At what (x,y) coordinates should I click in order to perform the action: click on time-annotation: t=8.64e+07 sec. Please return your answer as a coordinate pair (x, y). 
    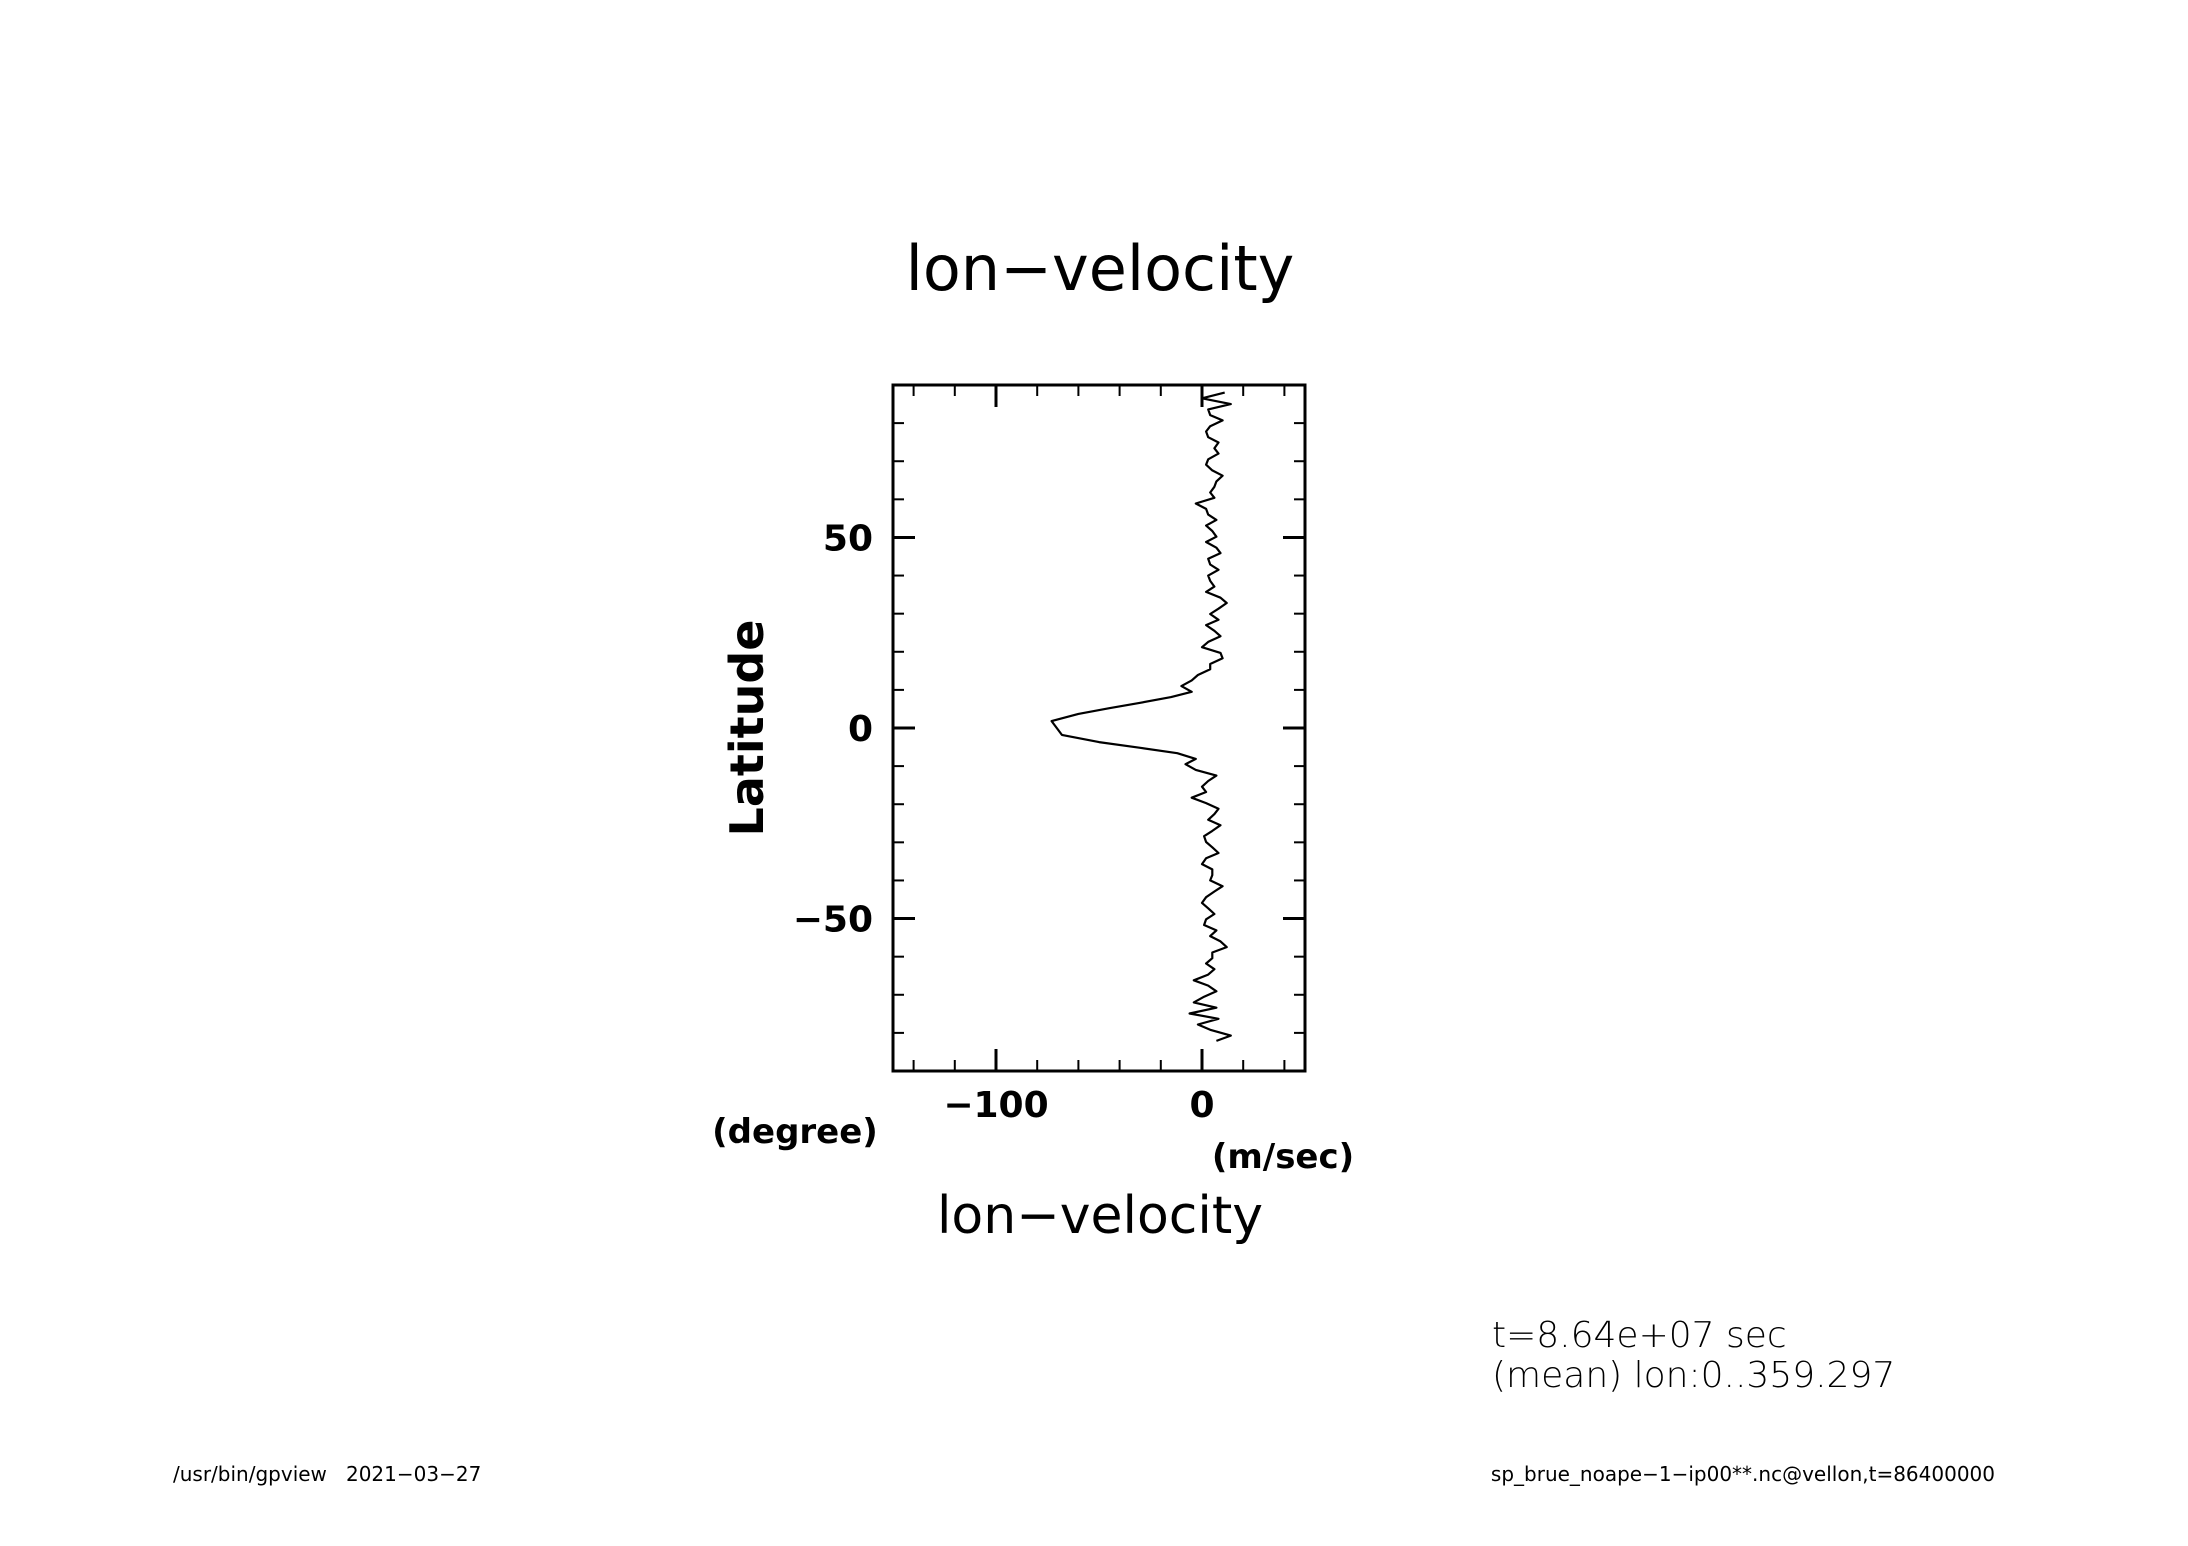
    Looking at the image, I should click on (1639, 1335).